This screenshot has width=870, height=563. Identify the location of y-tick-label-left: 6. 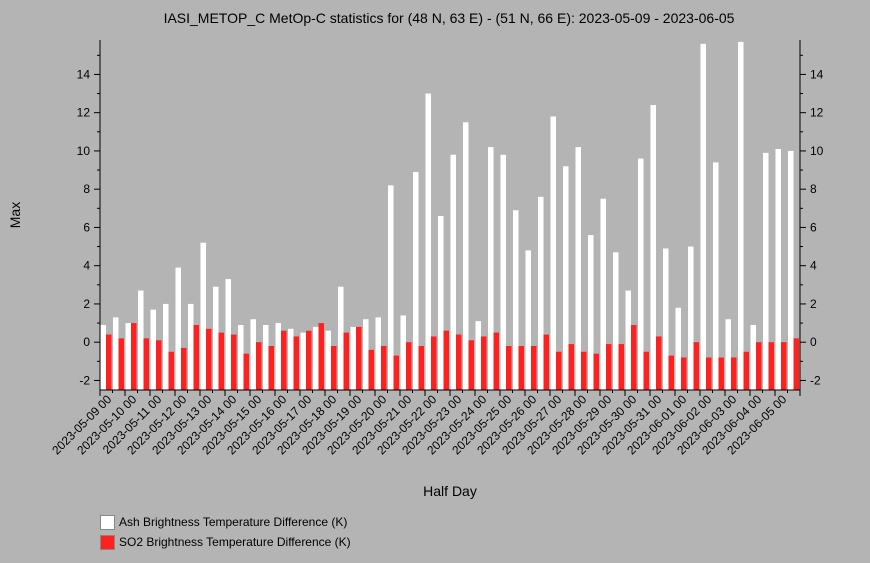
(86, 227).